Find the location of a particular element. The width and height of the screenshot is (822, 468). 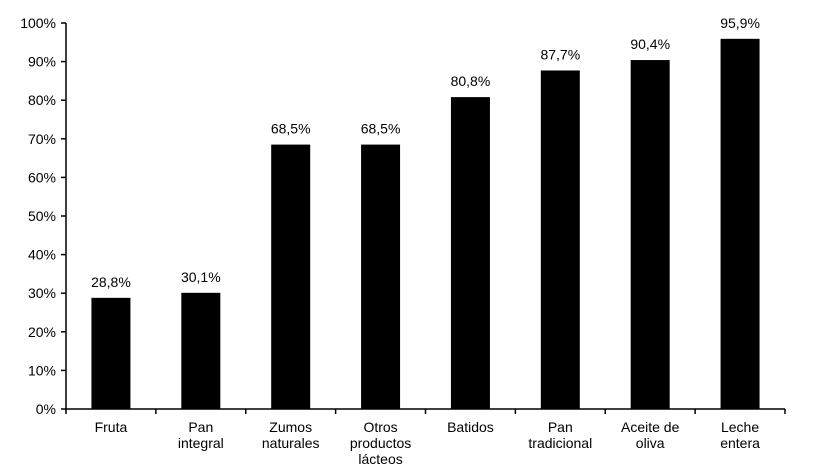

y-tick-label: 30% is located at coordinates (42, 293).